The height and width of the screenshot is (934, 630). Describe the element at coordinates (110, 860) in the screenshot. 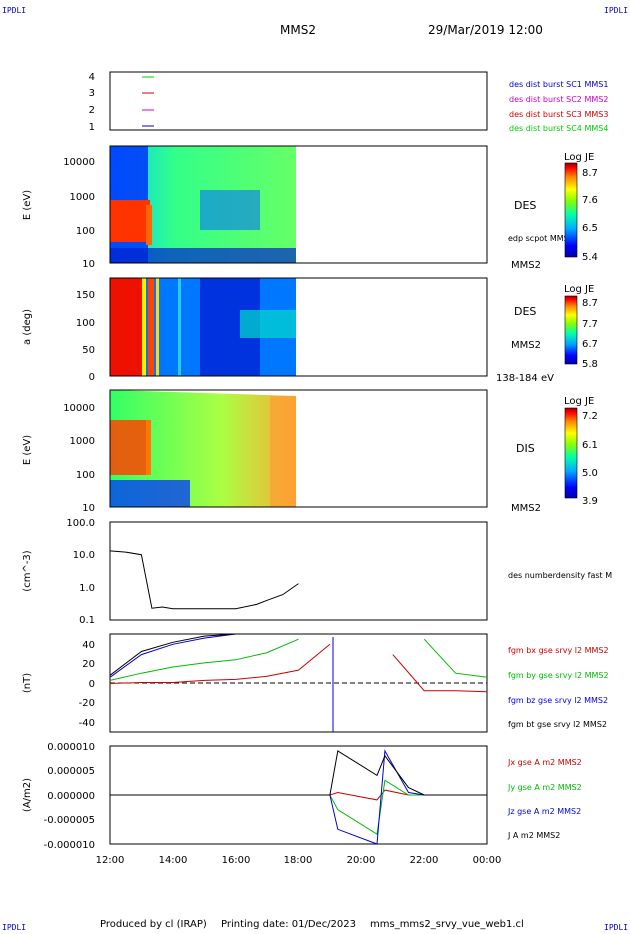

I see `time-tick: 12:00` at that location.